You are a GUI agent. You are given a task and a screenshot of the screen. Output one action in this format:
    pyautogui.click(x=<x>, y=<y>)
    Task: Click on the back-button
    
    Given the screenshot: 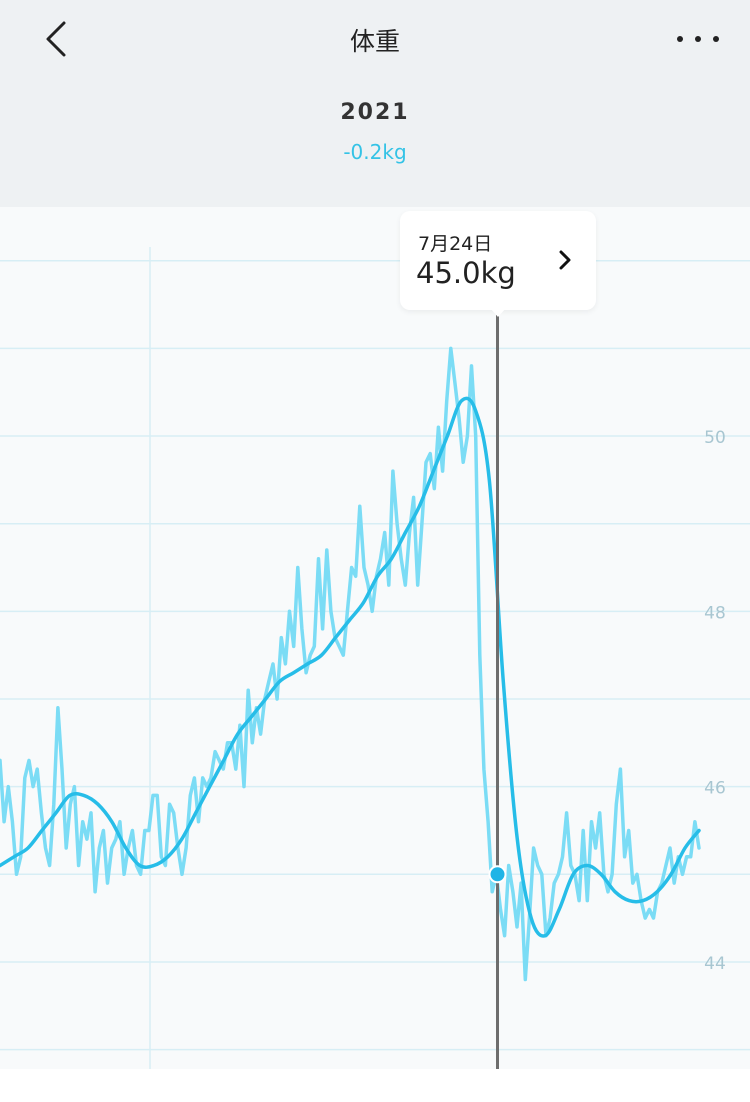 What is the action you would take?
    pyautogui.click(x=56, y=40)
    